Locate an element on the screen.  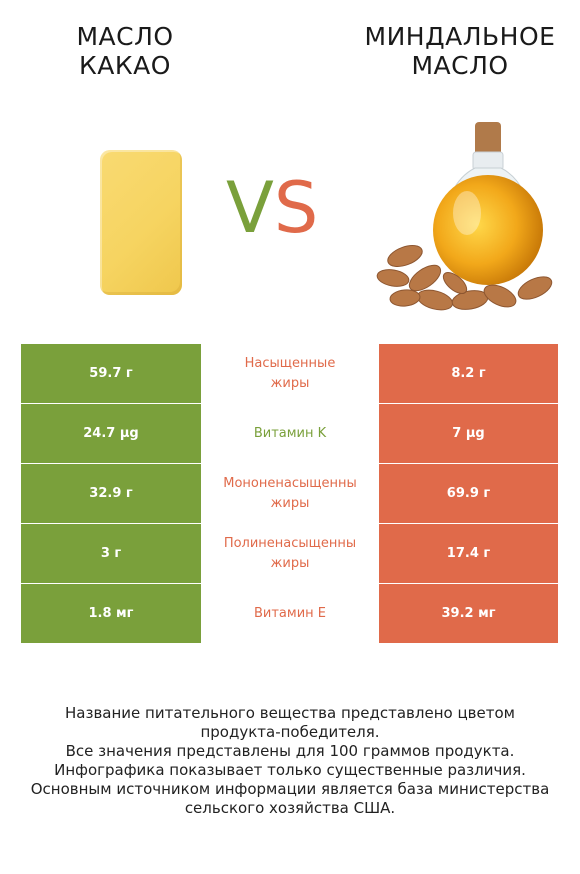
nutrient-name: Мононенасыщенны жиры is located at coordinates (290, 493).